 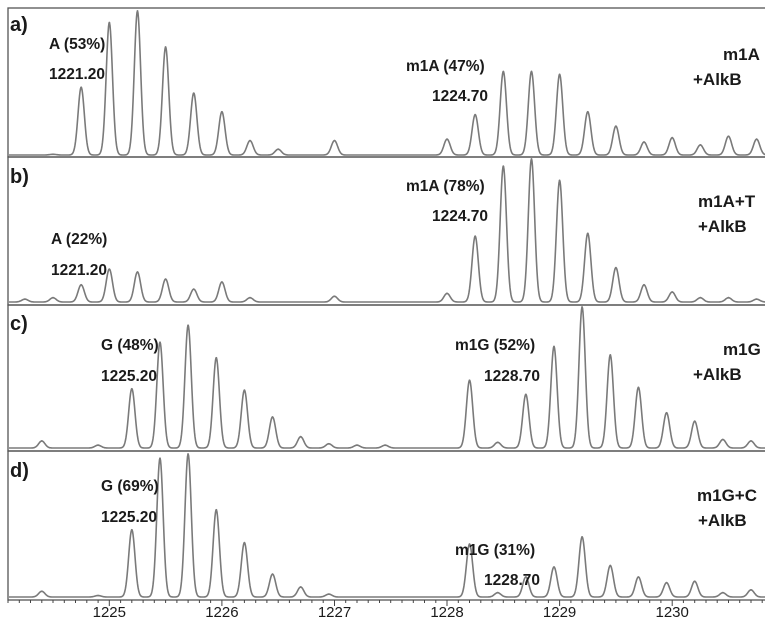 What do you see at coordinates (19, 25) in the screenshot?
I see `panel-a-letter: a)` at bounding box center [19, 25].